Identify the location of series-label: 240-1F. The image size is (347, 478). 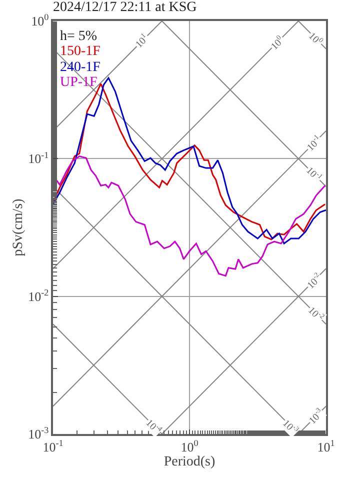
(80, 67).